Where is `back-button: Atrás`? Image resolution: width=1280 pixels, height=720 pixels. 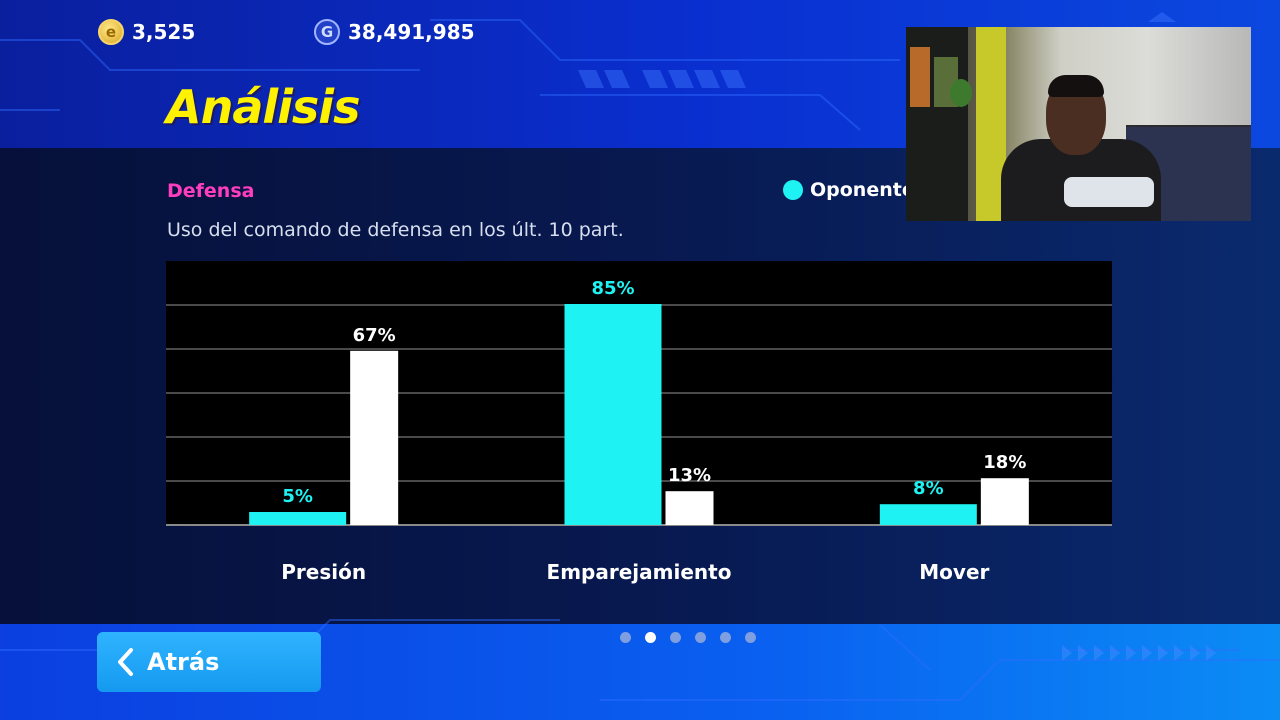
back-button: Atrás is located at coordinates (209, 662).